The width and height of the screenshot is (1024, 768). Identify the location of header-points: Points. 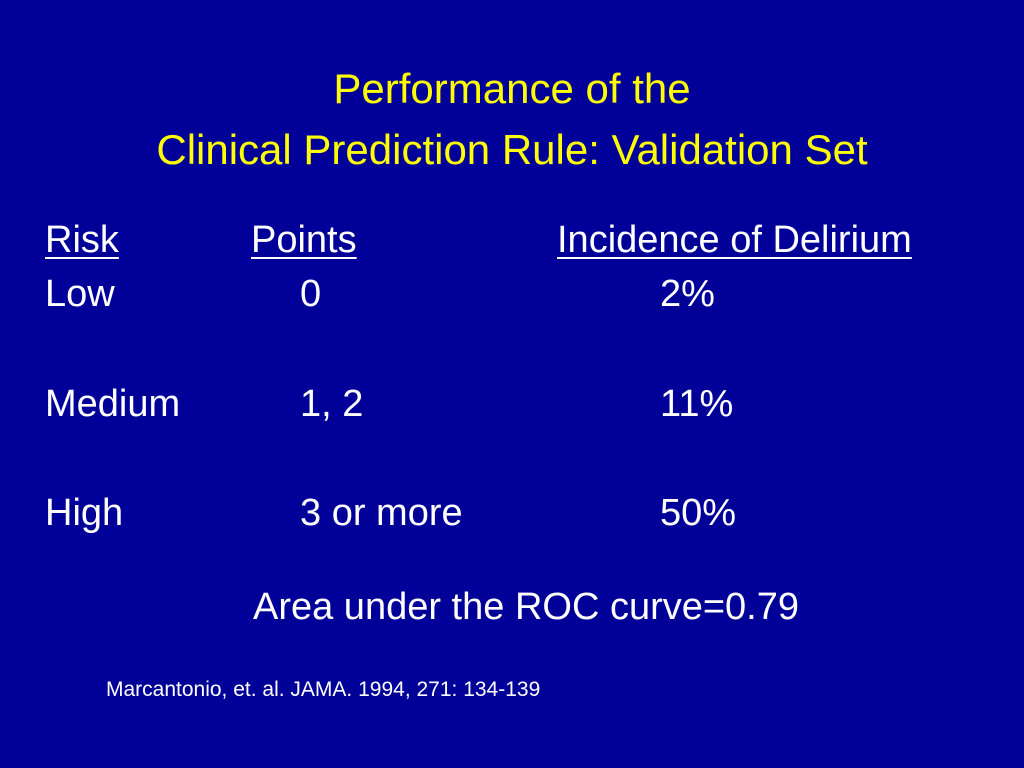
(304, 240).